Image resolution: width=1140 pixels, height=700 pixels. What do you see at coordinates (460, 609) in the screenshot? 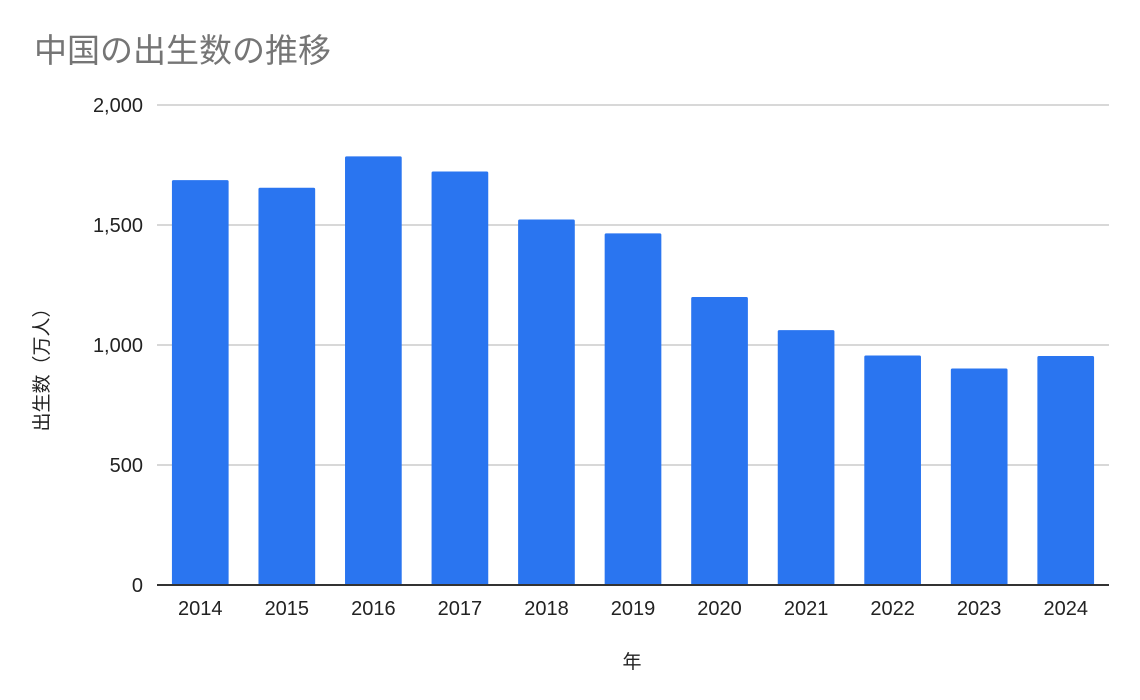
I see `x-tick-label: 2017` at bounding box center [460, 609].